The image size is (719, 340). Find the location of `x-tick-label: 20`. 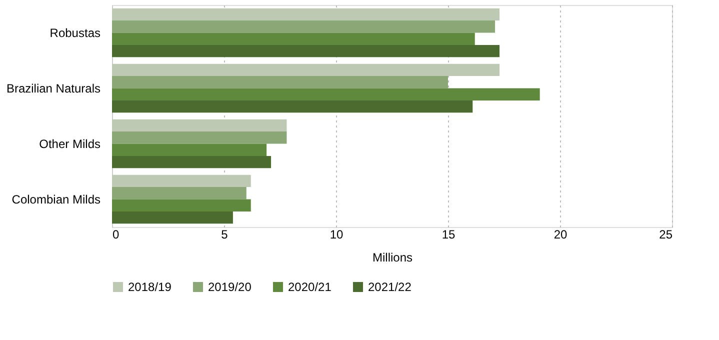

x-tick-label: 20 is located at coordinates (561, 235).